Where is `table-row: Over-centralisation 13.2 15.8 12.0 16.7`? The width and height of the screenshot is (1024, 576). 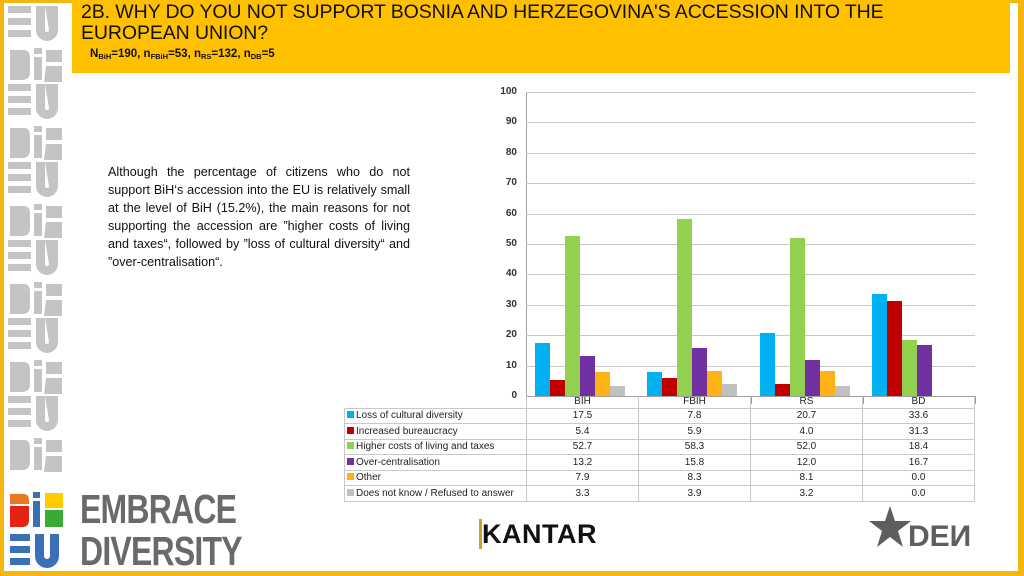 table-row: Over-centralisation 13.2 15.8 12.0 16.7 is located at coordinates (659, 462).